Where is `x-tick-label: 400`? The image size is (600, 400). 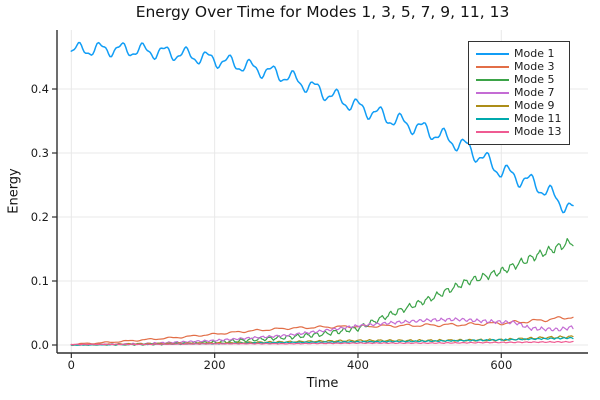 x-tick-label: 400 is located at coordinates (358, 365).